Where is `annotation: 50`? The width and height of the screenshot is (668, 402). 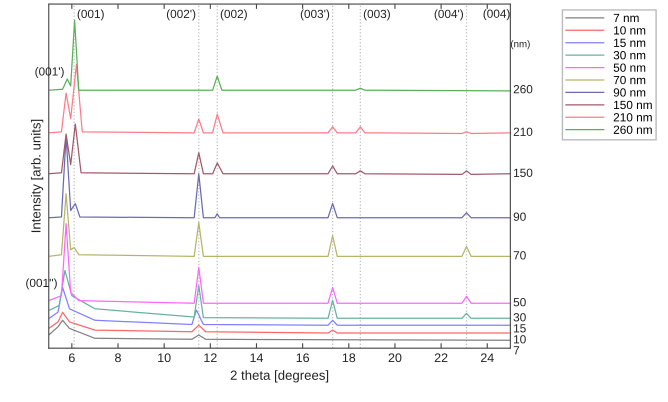
annotation: 50 is located at coordinates (520, 302).